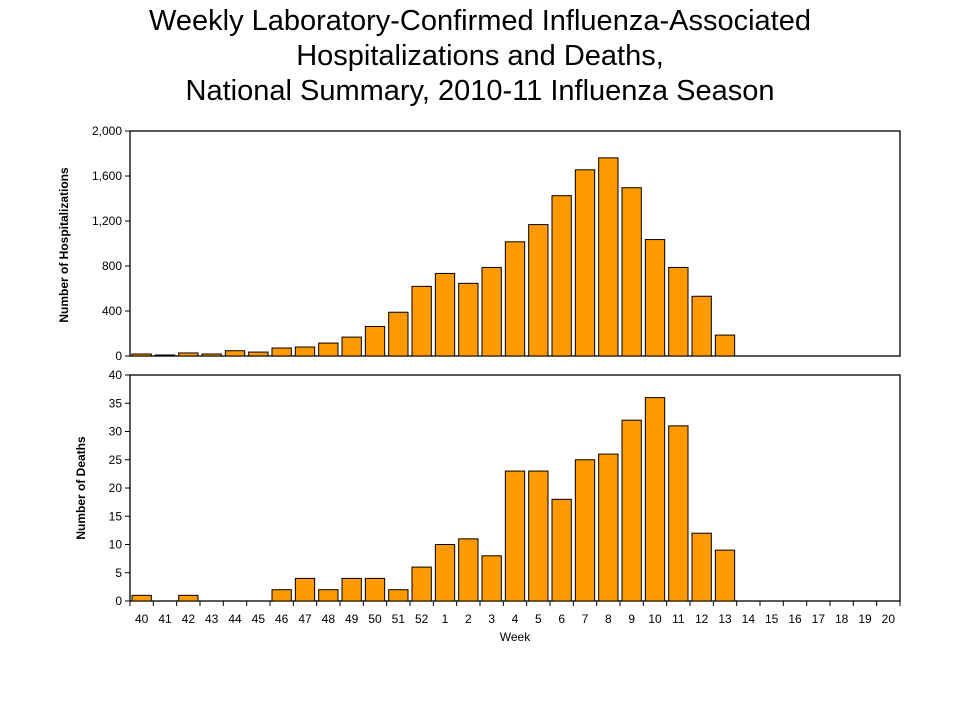  I want to click on x-tick-label: 19, so click(865, 619).